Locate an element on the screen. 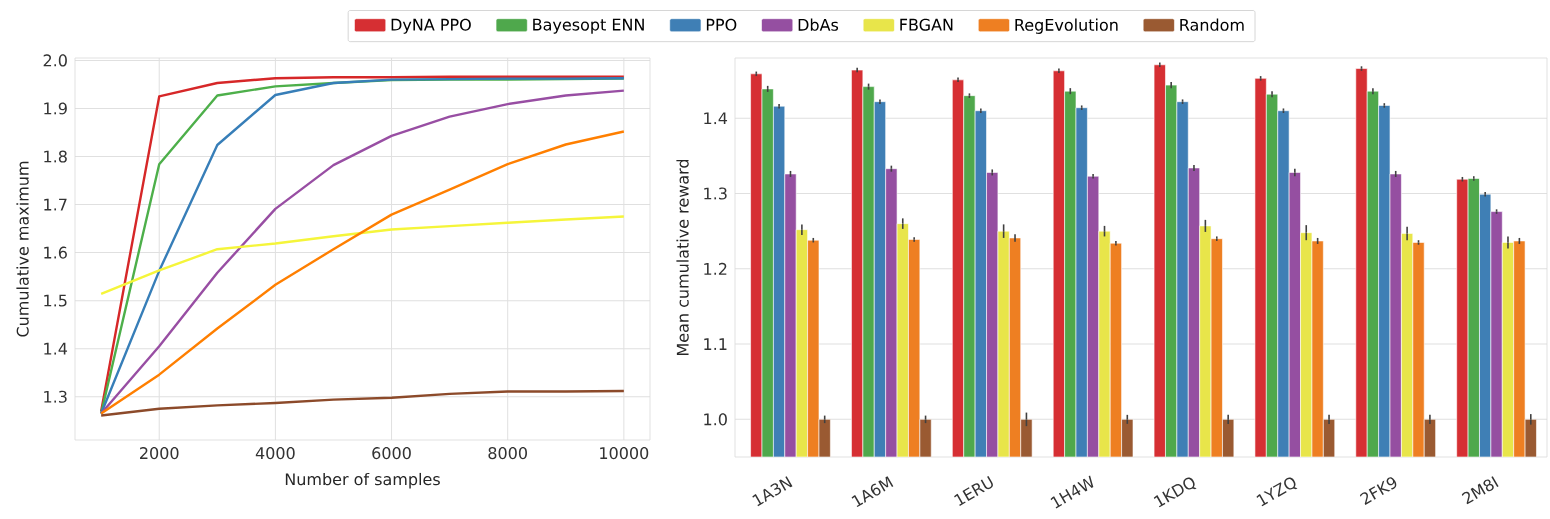 The image size is (1550, 519). y-tick-label: 1.5 is located at coordinates (55, 300).